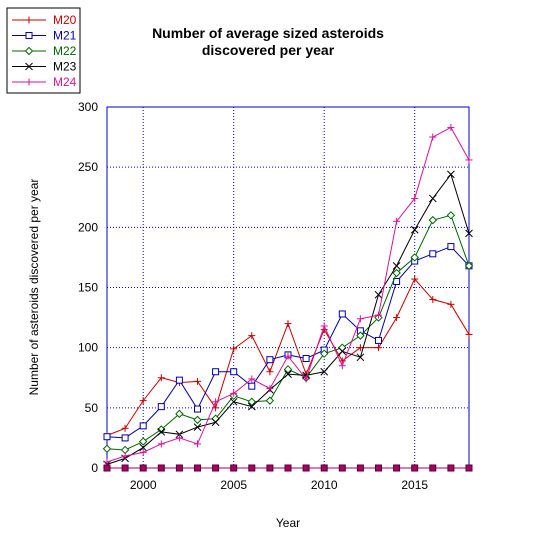 Image resolution: width=540 pixels, height=540 pixels. Describe the element at coordinates (288, 523) in the screenshot. I see `x-axis-label: Year` at that location.